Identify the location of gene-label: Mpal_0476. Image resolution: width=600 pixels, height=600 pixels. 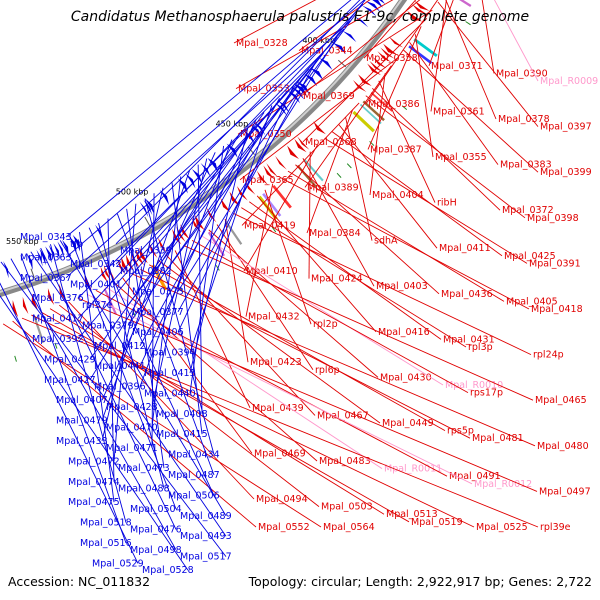
(156, 529).